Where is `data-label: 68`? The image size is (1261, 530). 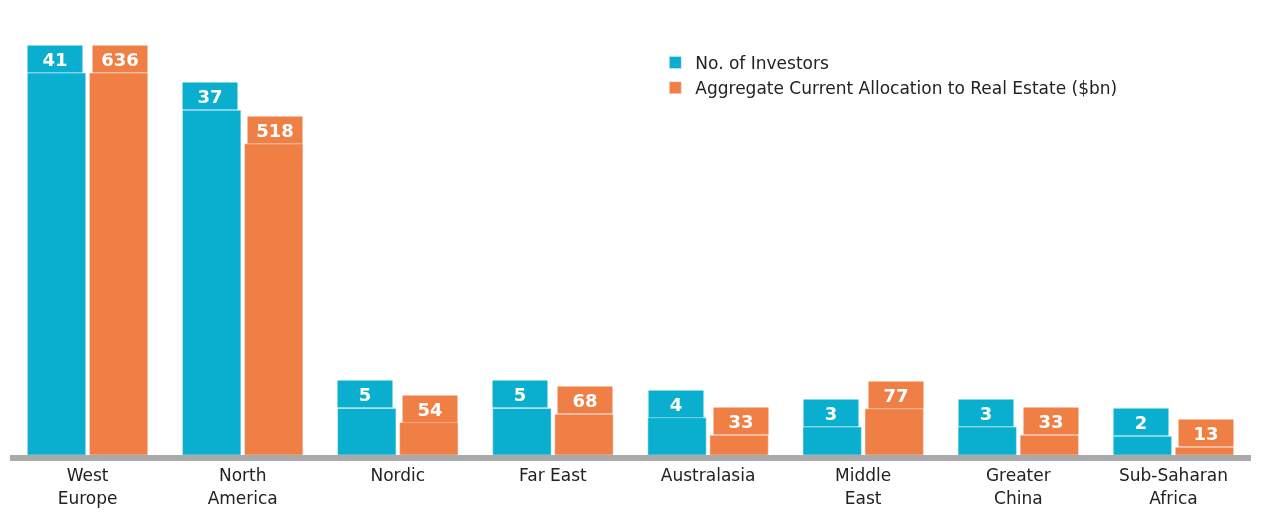 data-label: 68 is located at coordinates (585, 400).